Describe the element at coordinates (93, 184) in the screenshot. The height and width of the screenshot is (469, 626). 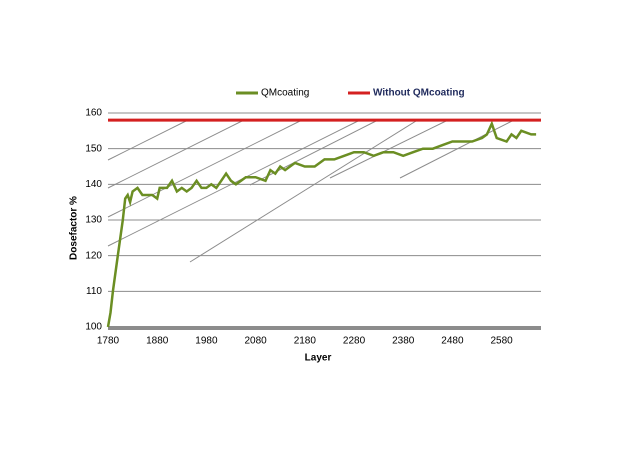
I see `y-tick-label: 140` at that location.